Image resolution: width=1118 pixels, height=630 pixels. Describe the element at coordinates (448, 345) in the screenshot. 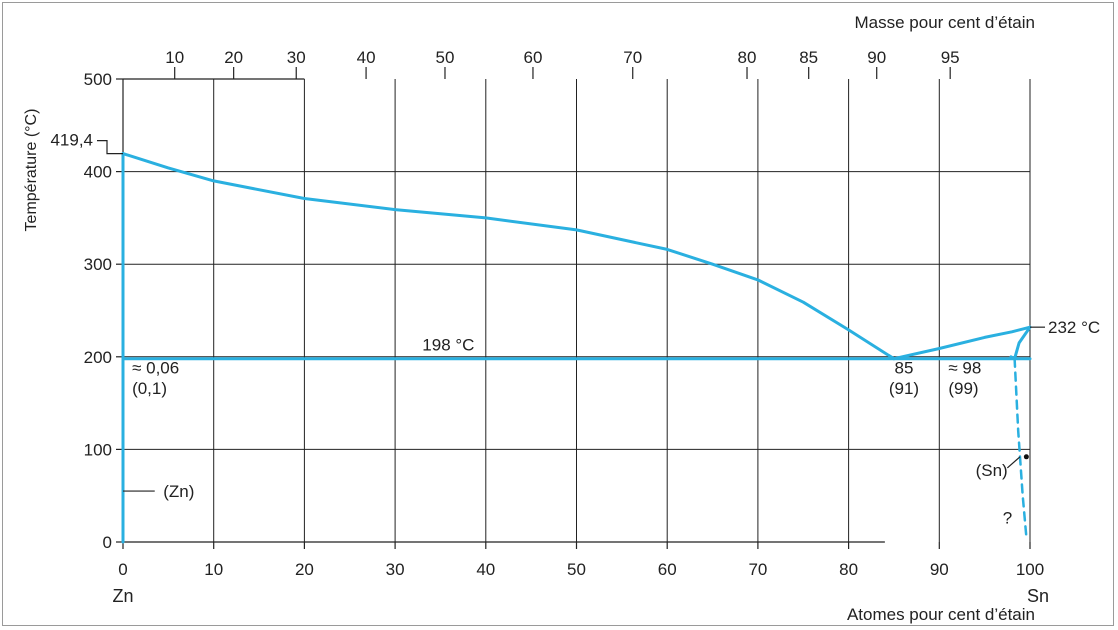

I see `annotation-1: 198 °C` at that location.